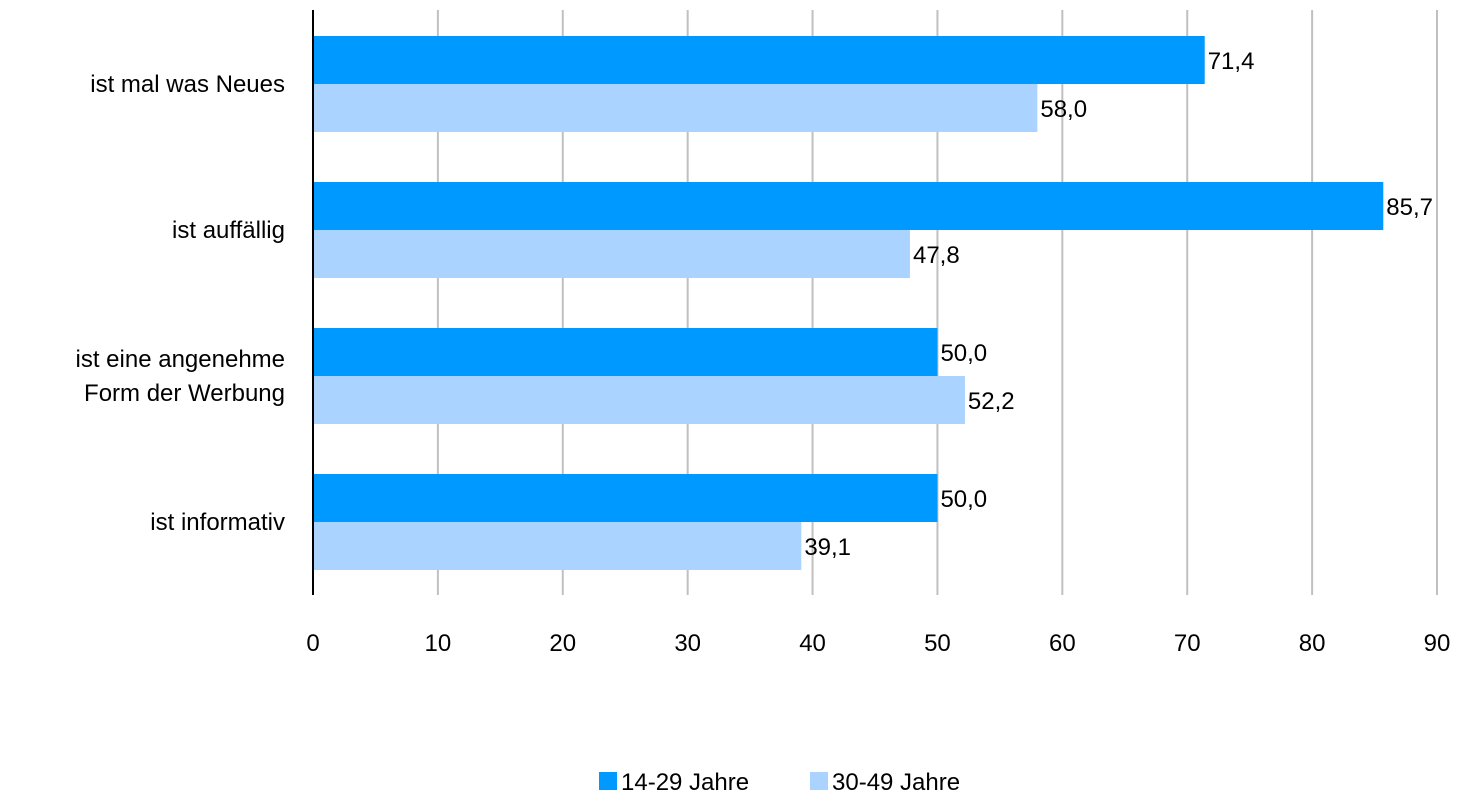 The height and width of the screenshot is (801, 1457). What do you see at coordinates (312, 643) in the screenshot?
I see `x-tick-label: 0` at bounding box center [312, 643].